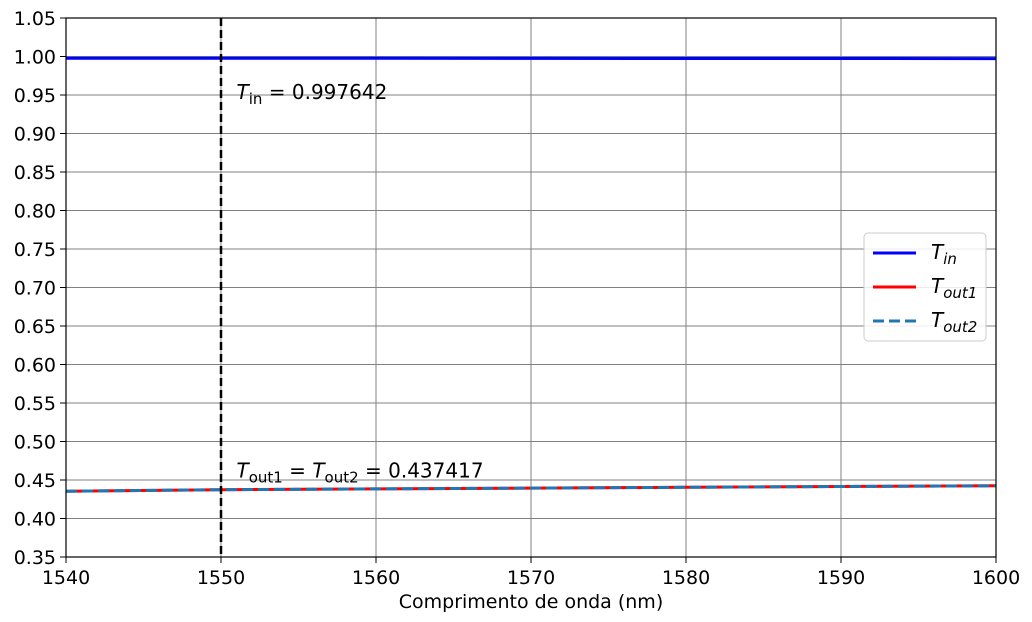  I want to click on legend: Tin Tout1 Tout2, so click(925, 287).